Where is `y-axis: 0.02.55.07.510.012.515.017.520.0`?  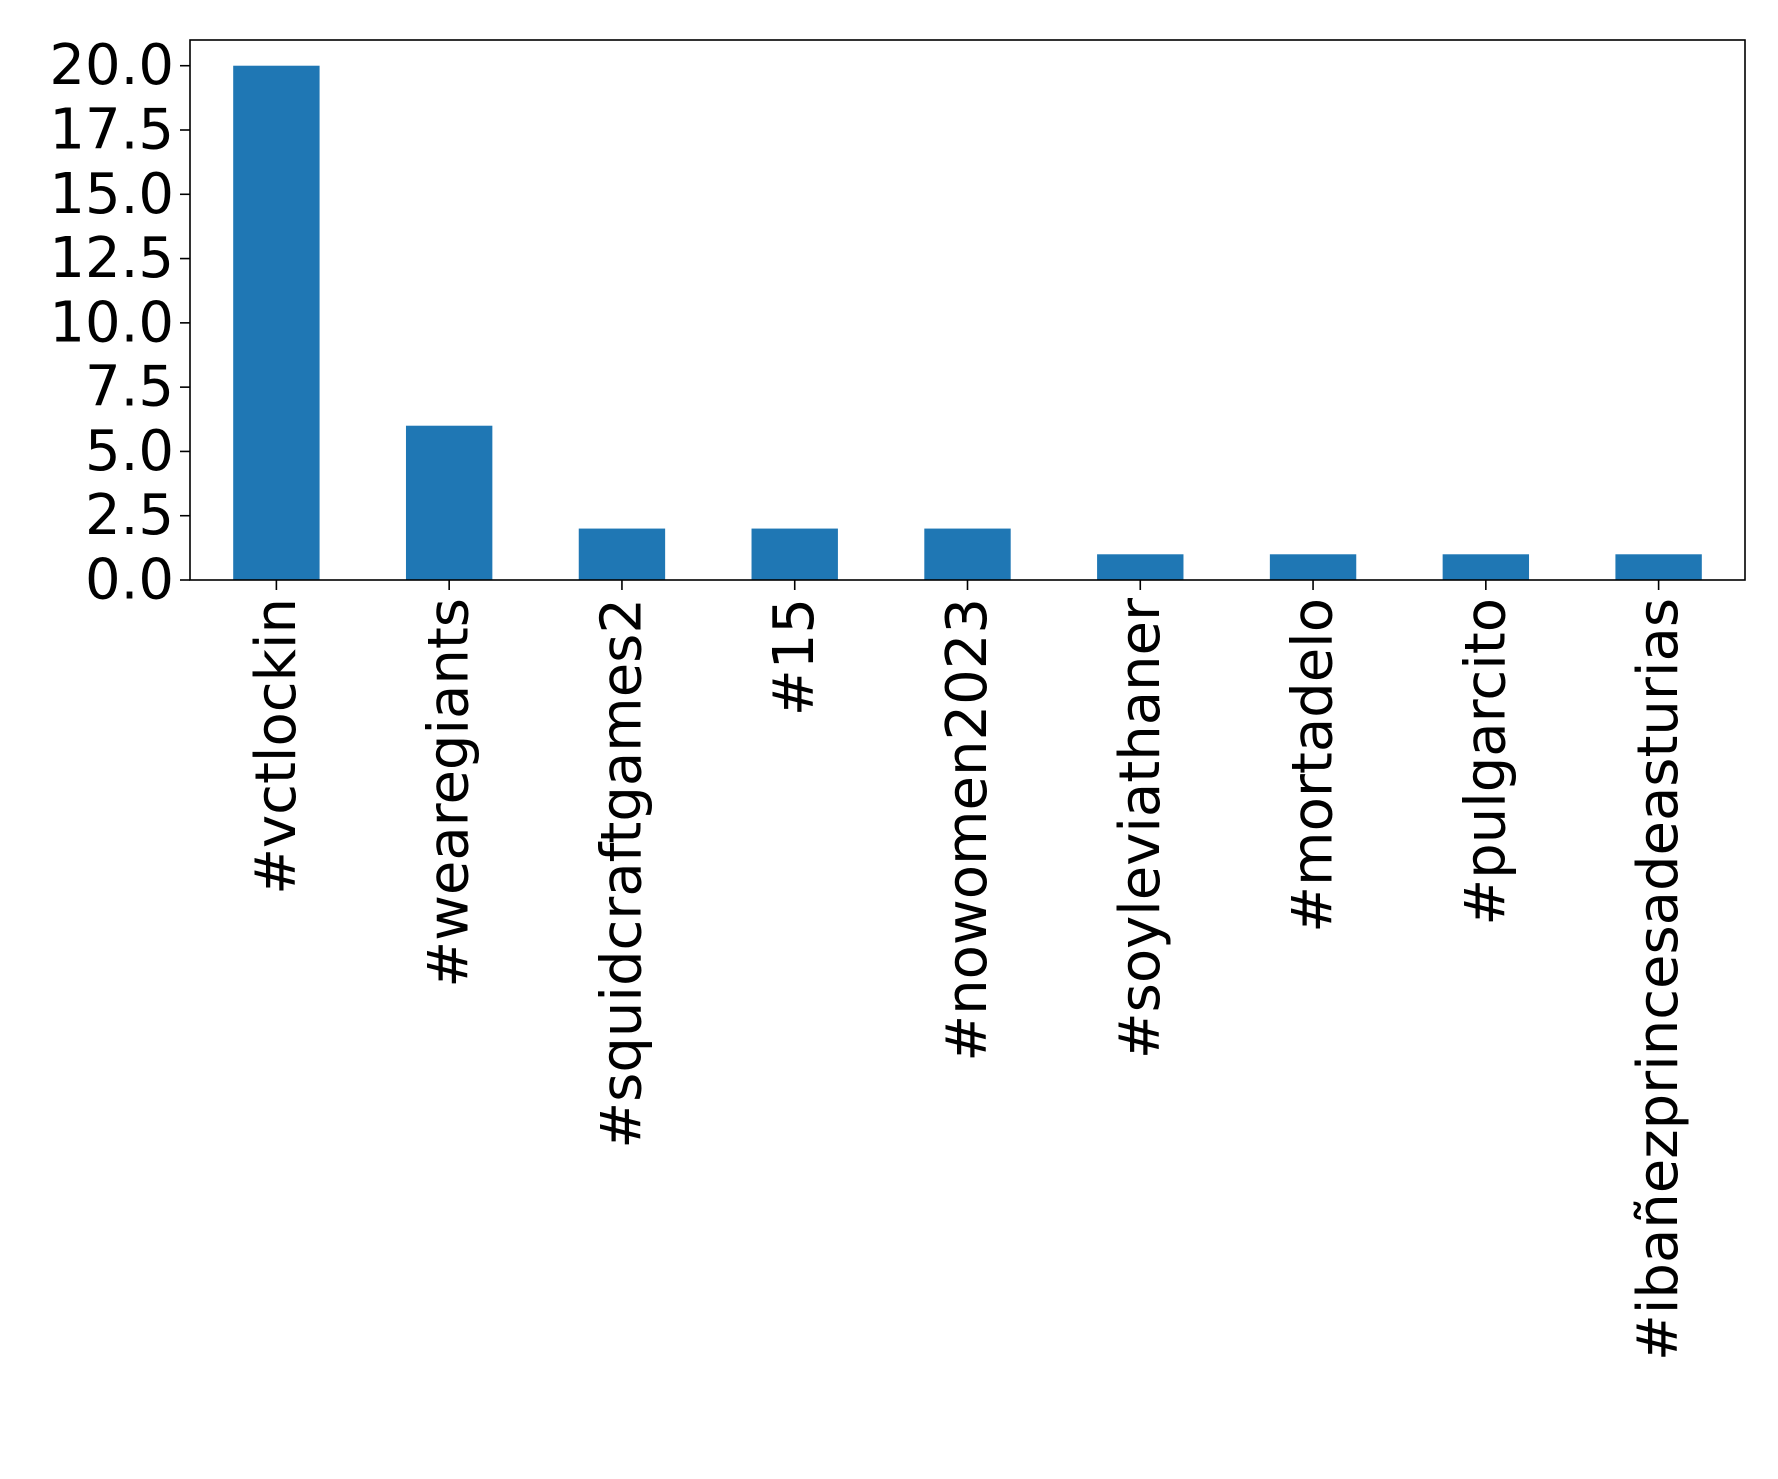 y-axis: 0.02.55.07.510.012.515.017.520.0 is located at coordinates (119, 323).